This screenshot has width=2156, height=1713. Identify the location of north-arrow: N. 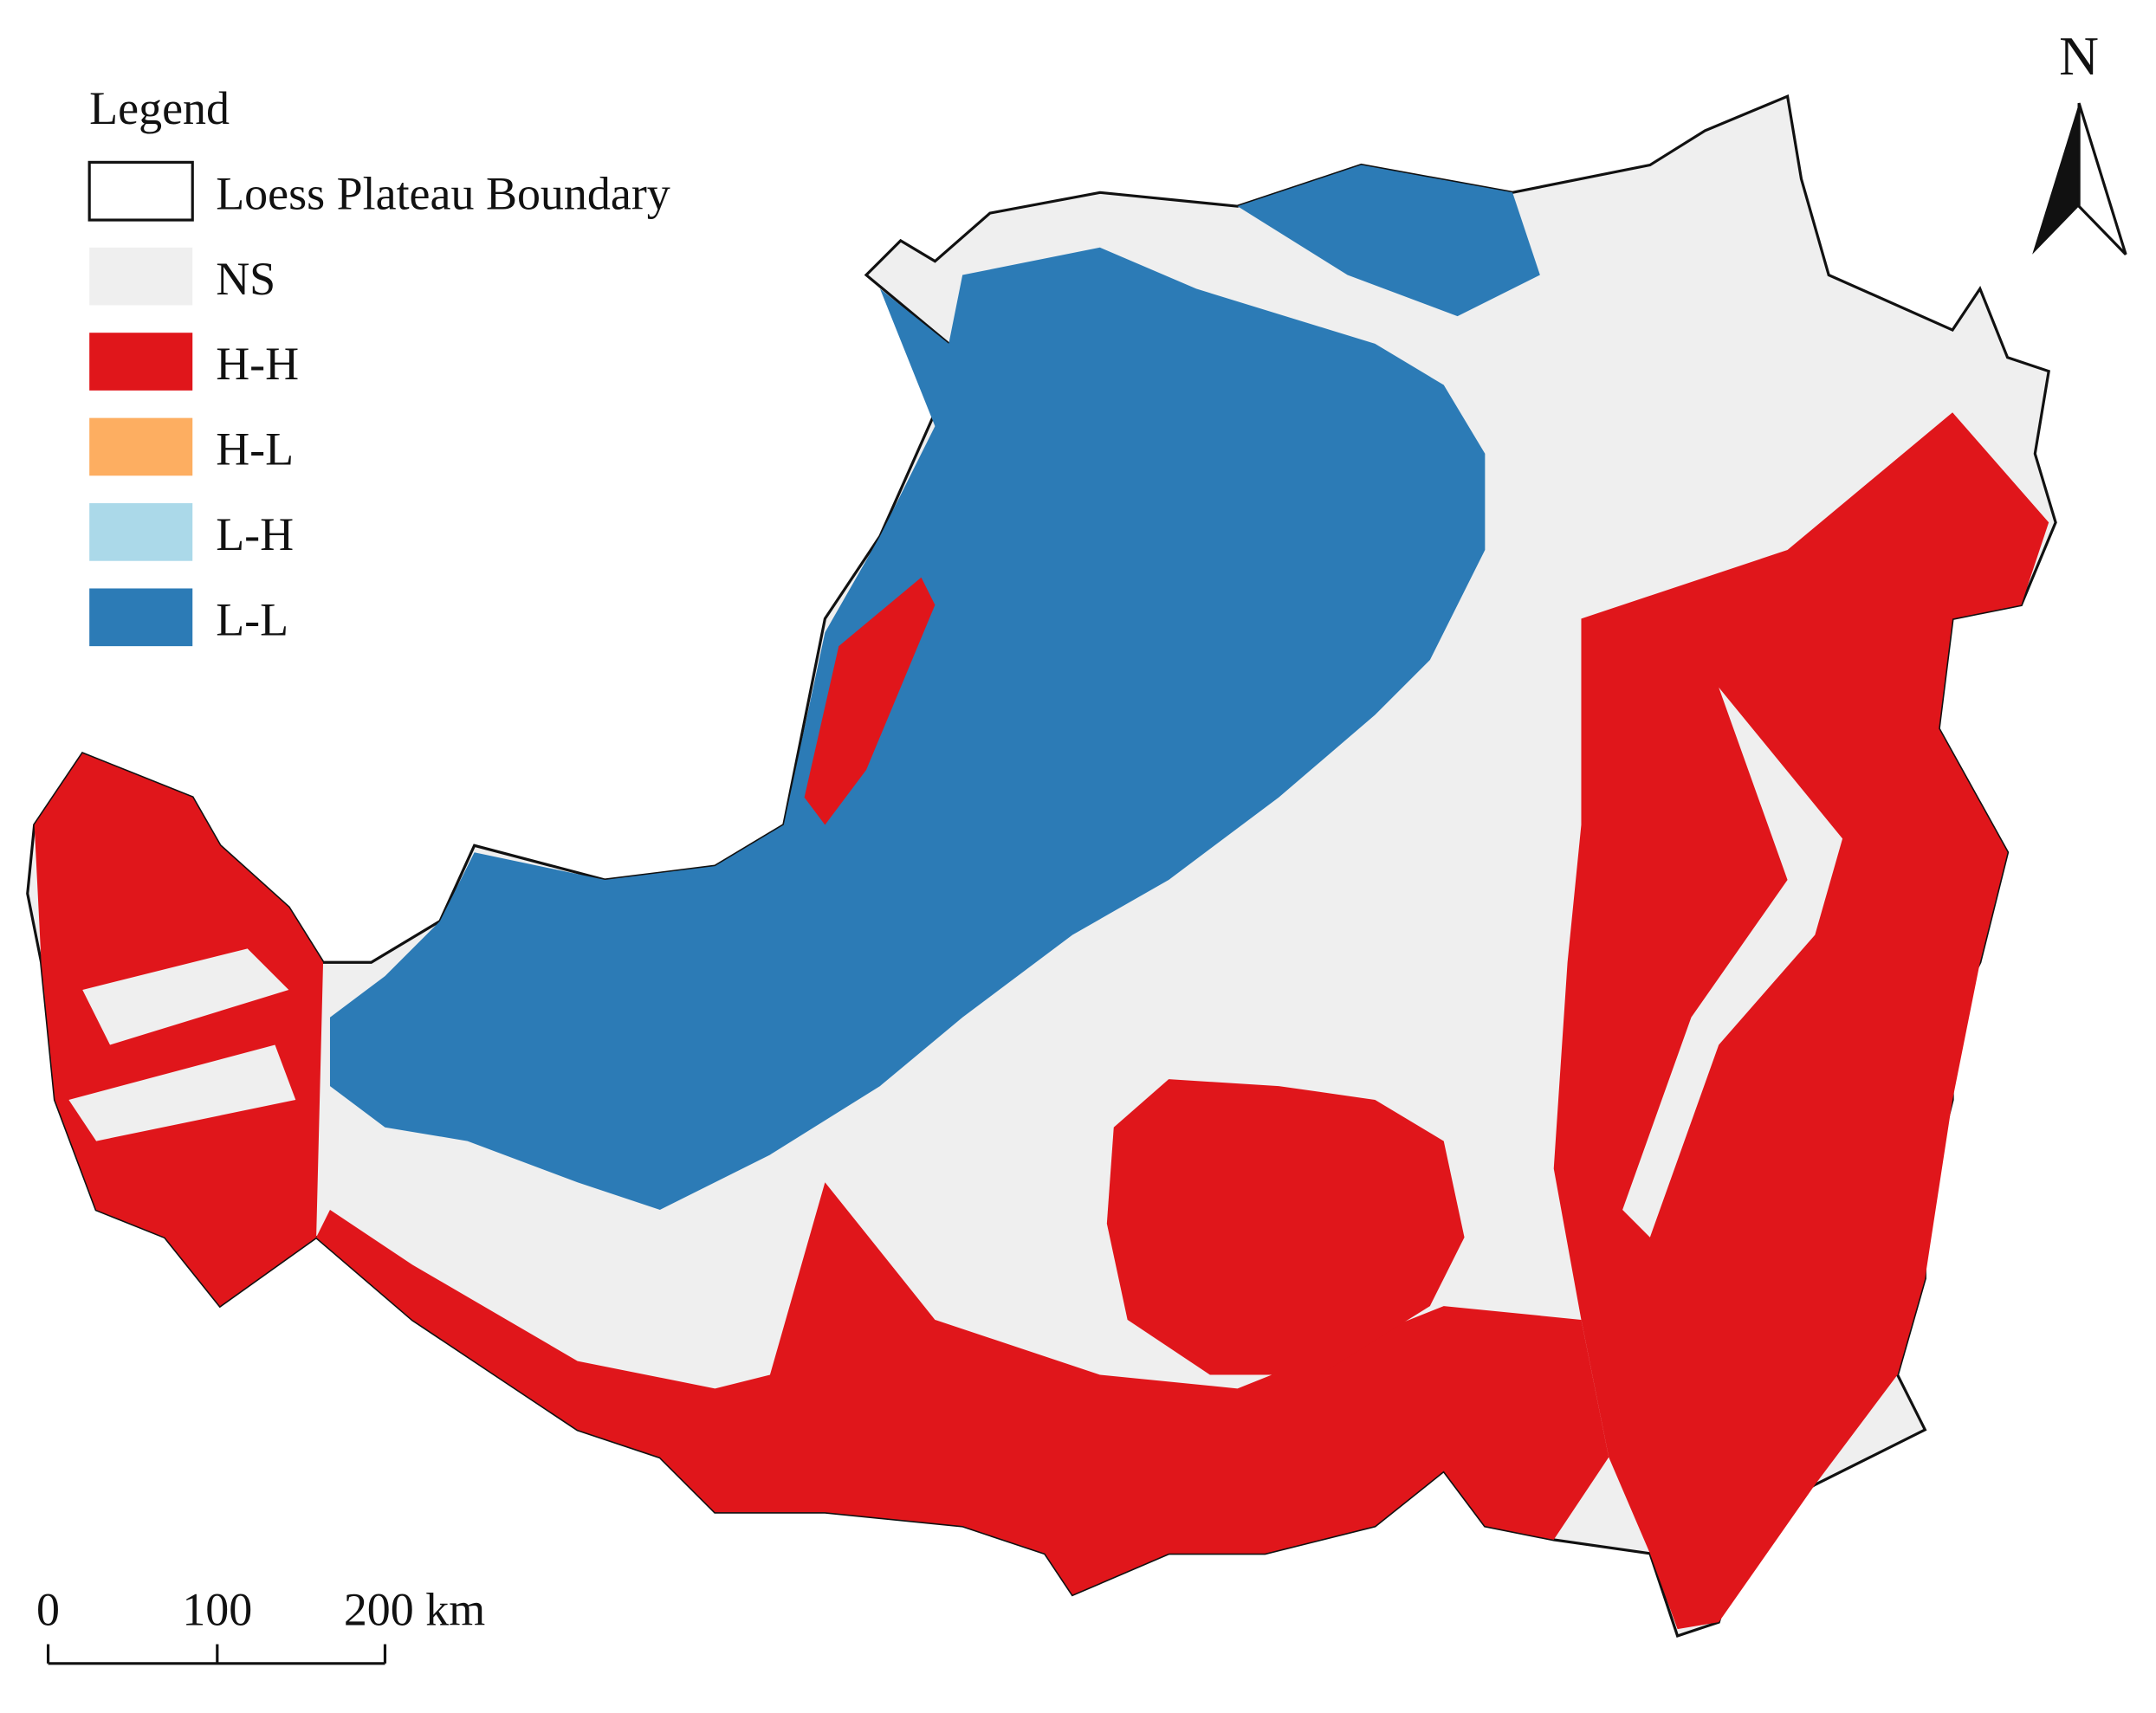
(2079, 140).